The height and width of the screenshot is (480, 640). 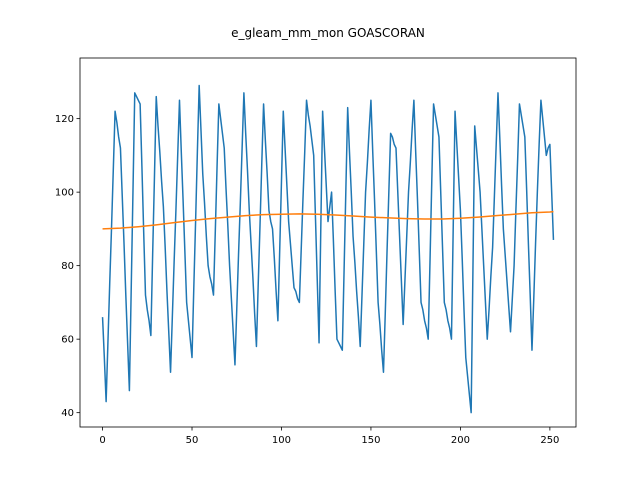 I want to click on data-line, so click(x=328, y=220).